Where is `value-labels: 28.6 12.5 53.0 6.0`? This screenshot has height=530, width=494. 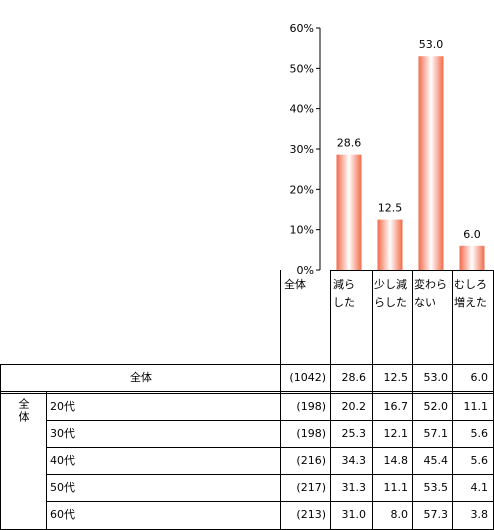
value-labels: 28.6 12.5 53.0 6.0 is located at coordinates (409, 139).